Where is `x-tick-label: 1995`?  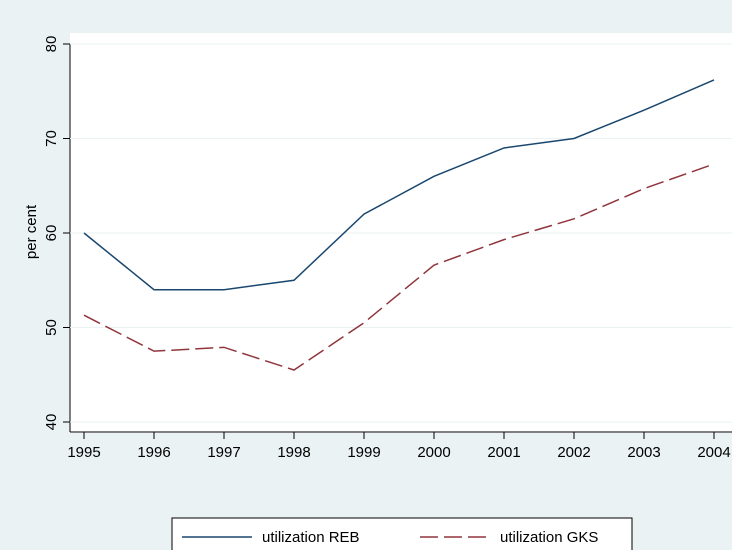 x-tick-label: 1995 is located at coordinates (83, 452).